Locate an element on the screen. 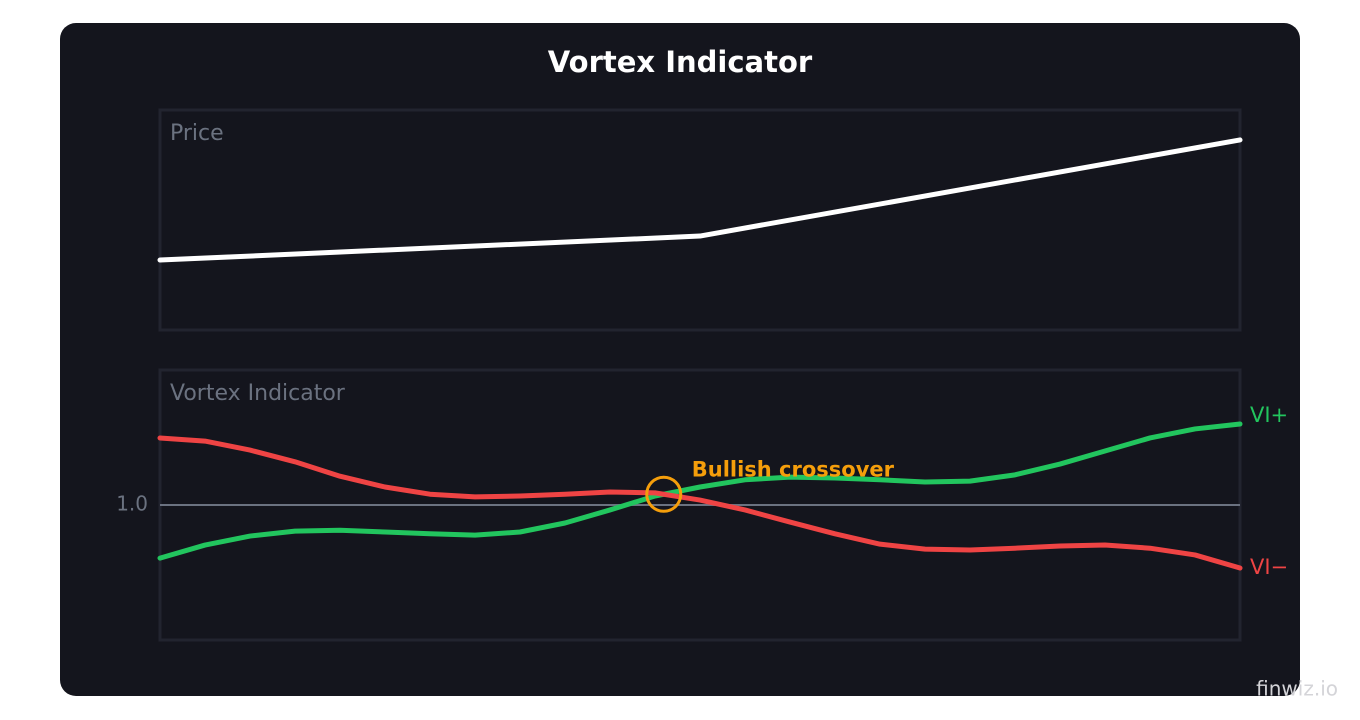  line is located at coordinates (700, 200).